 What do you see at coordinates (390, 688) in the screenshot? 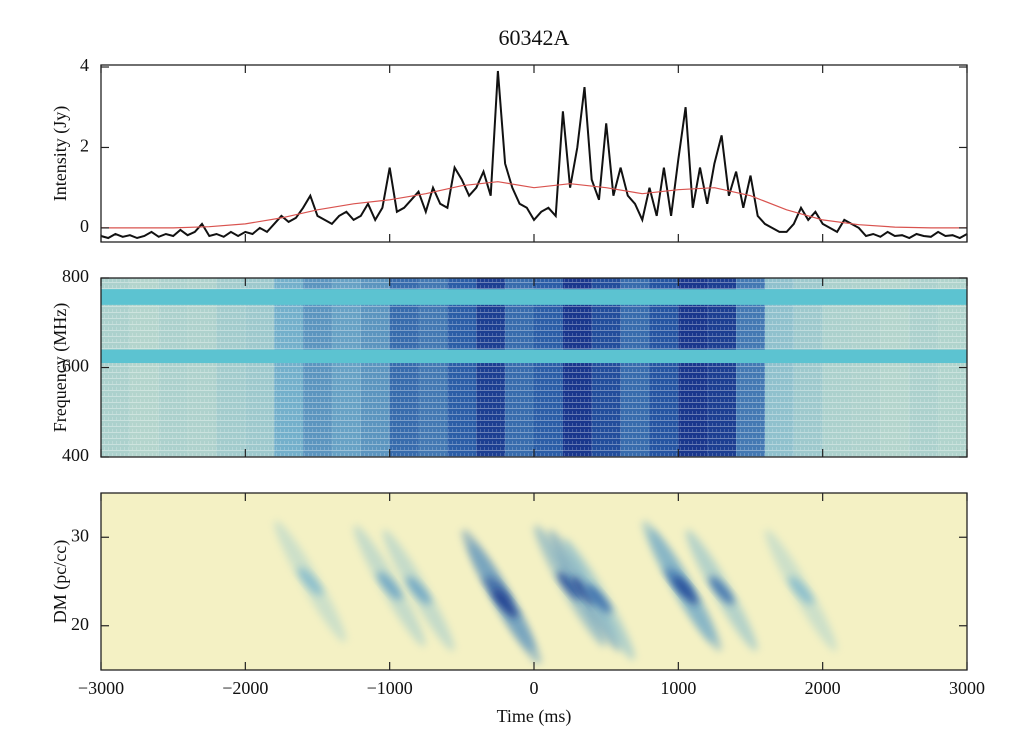
I see `x-tick-label: −1000` at bounding box center [390, 688].